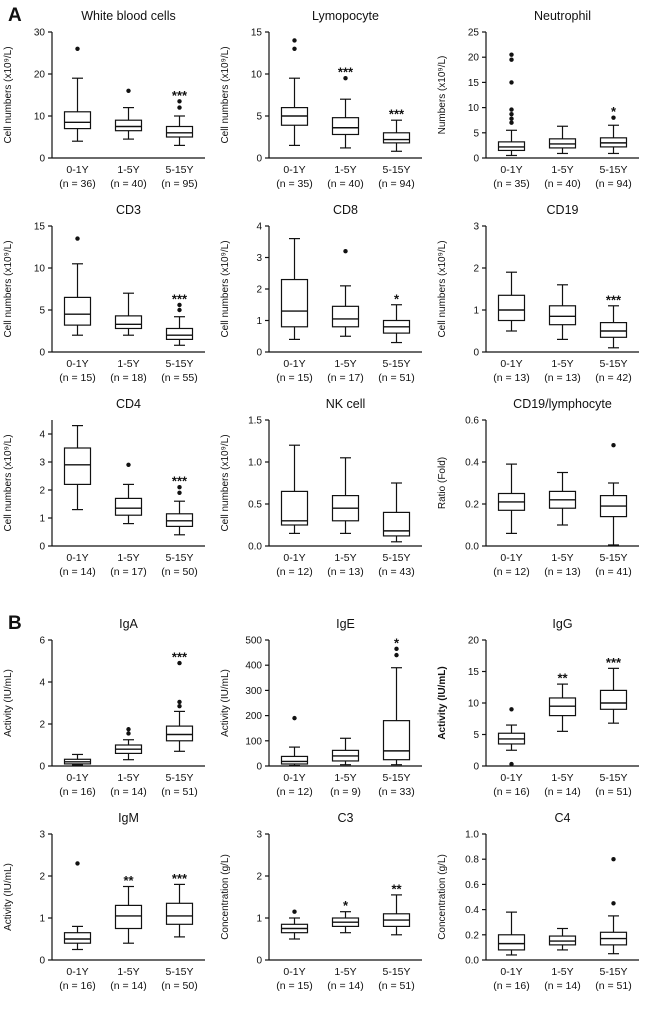 The image size is (651, 1035). What do you see at coordinates (294, 184) in the screenshot?
I see `svg-text: (n = 35)` at bounding box center [294, 184].